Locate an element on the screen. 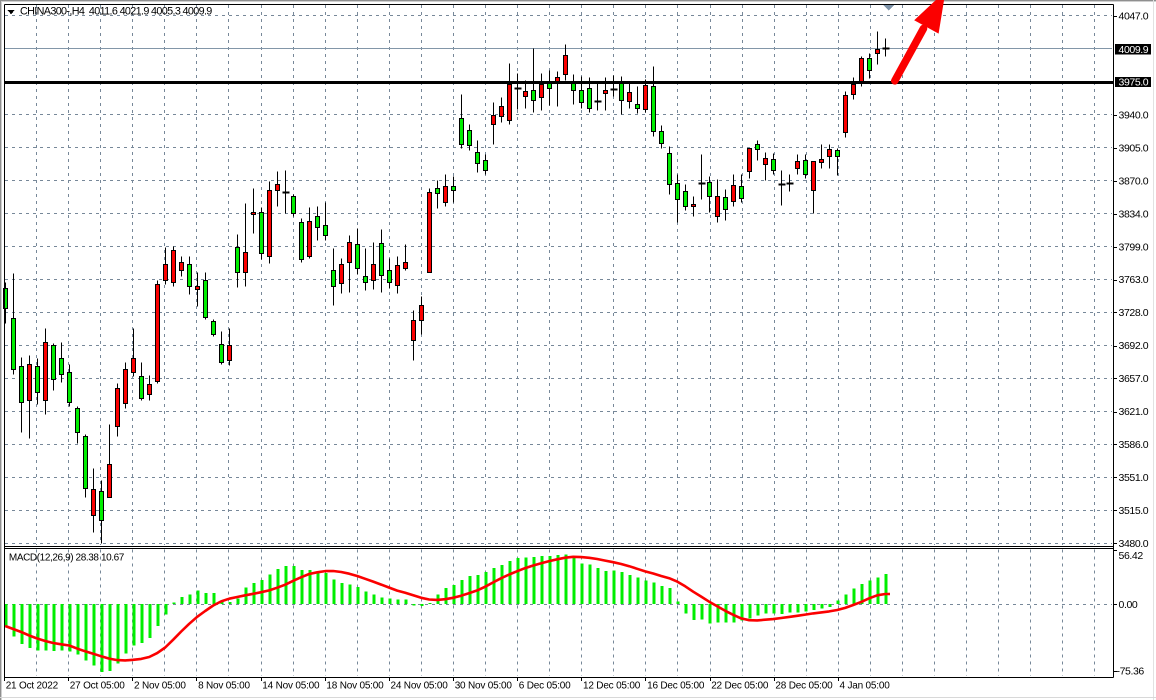  svg-text: 3621.0 is located at coordinates (1134, 412).